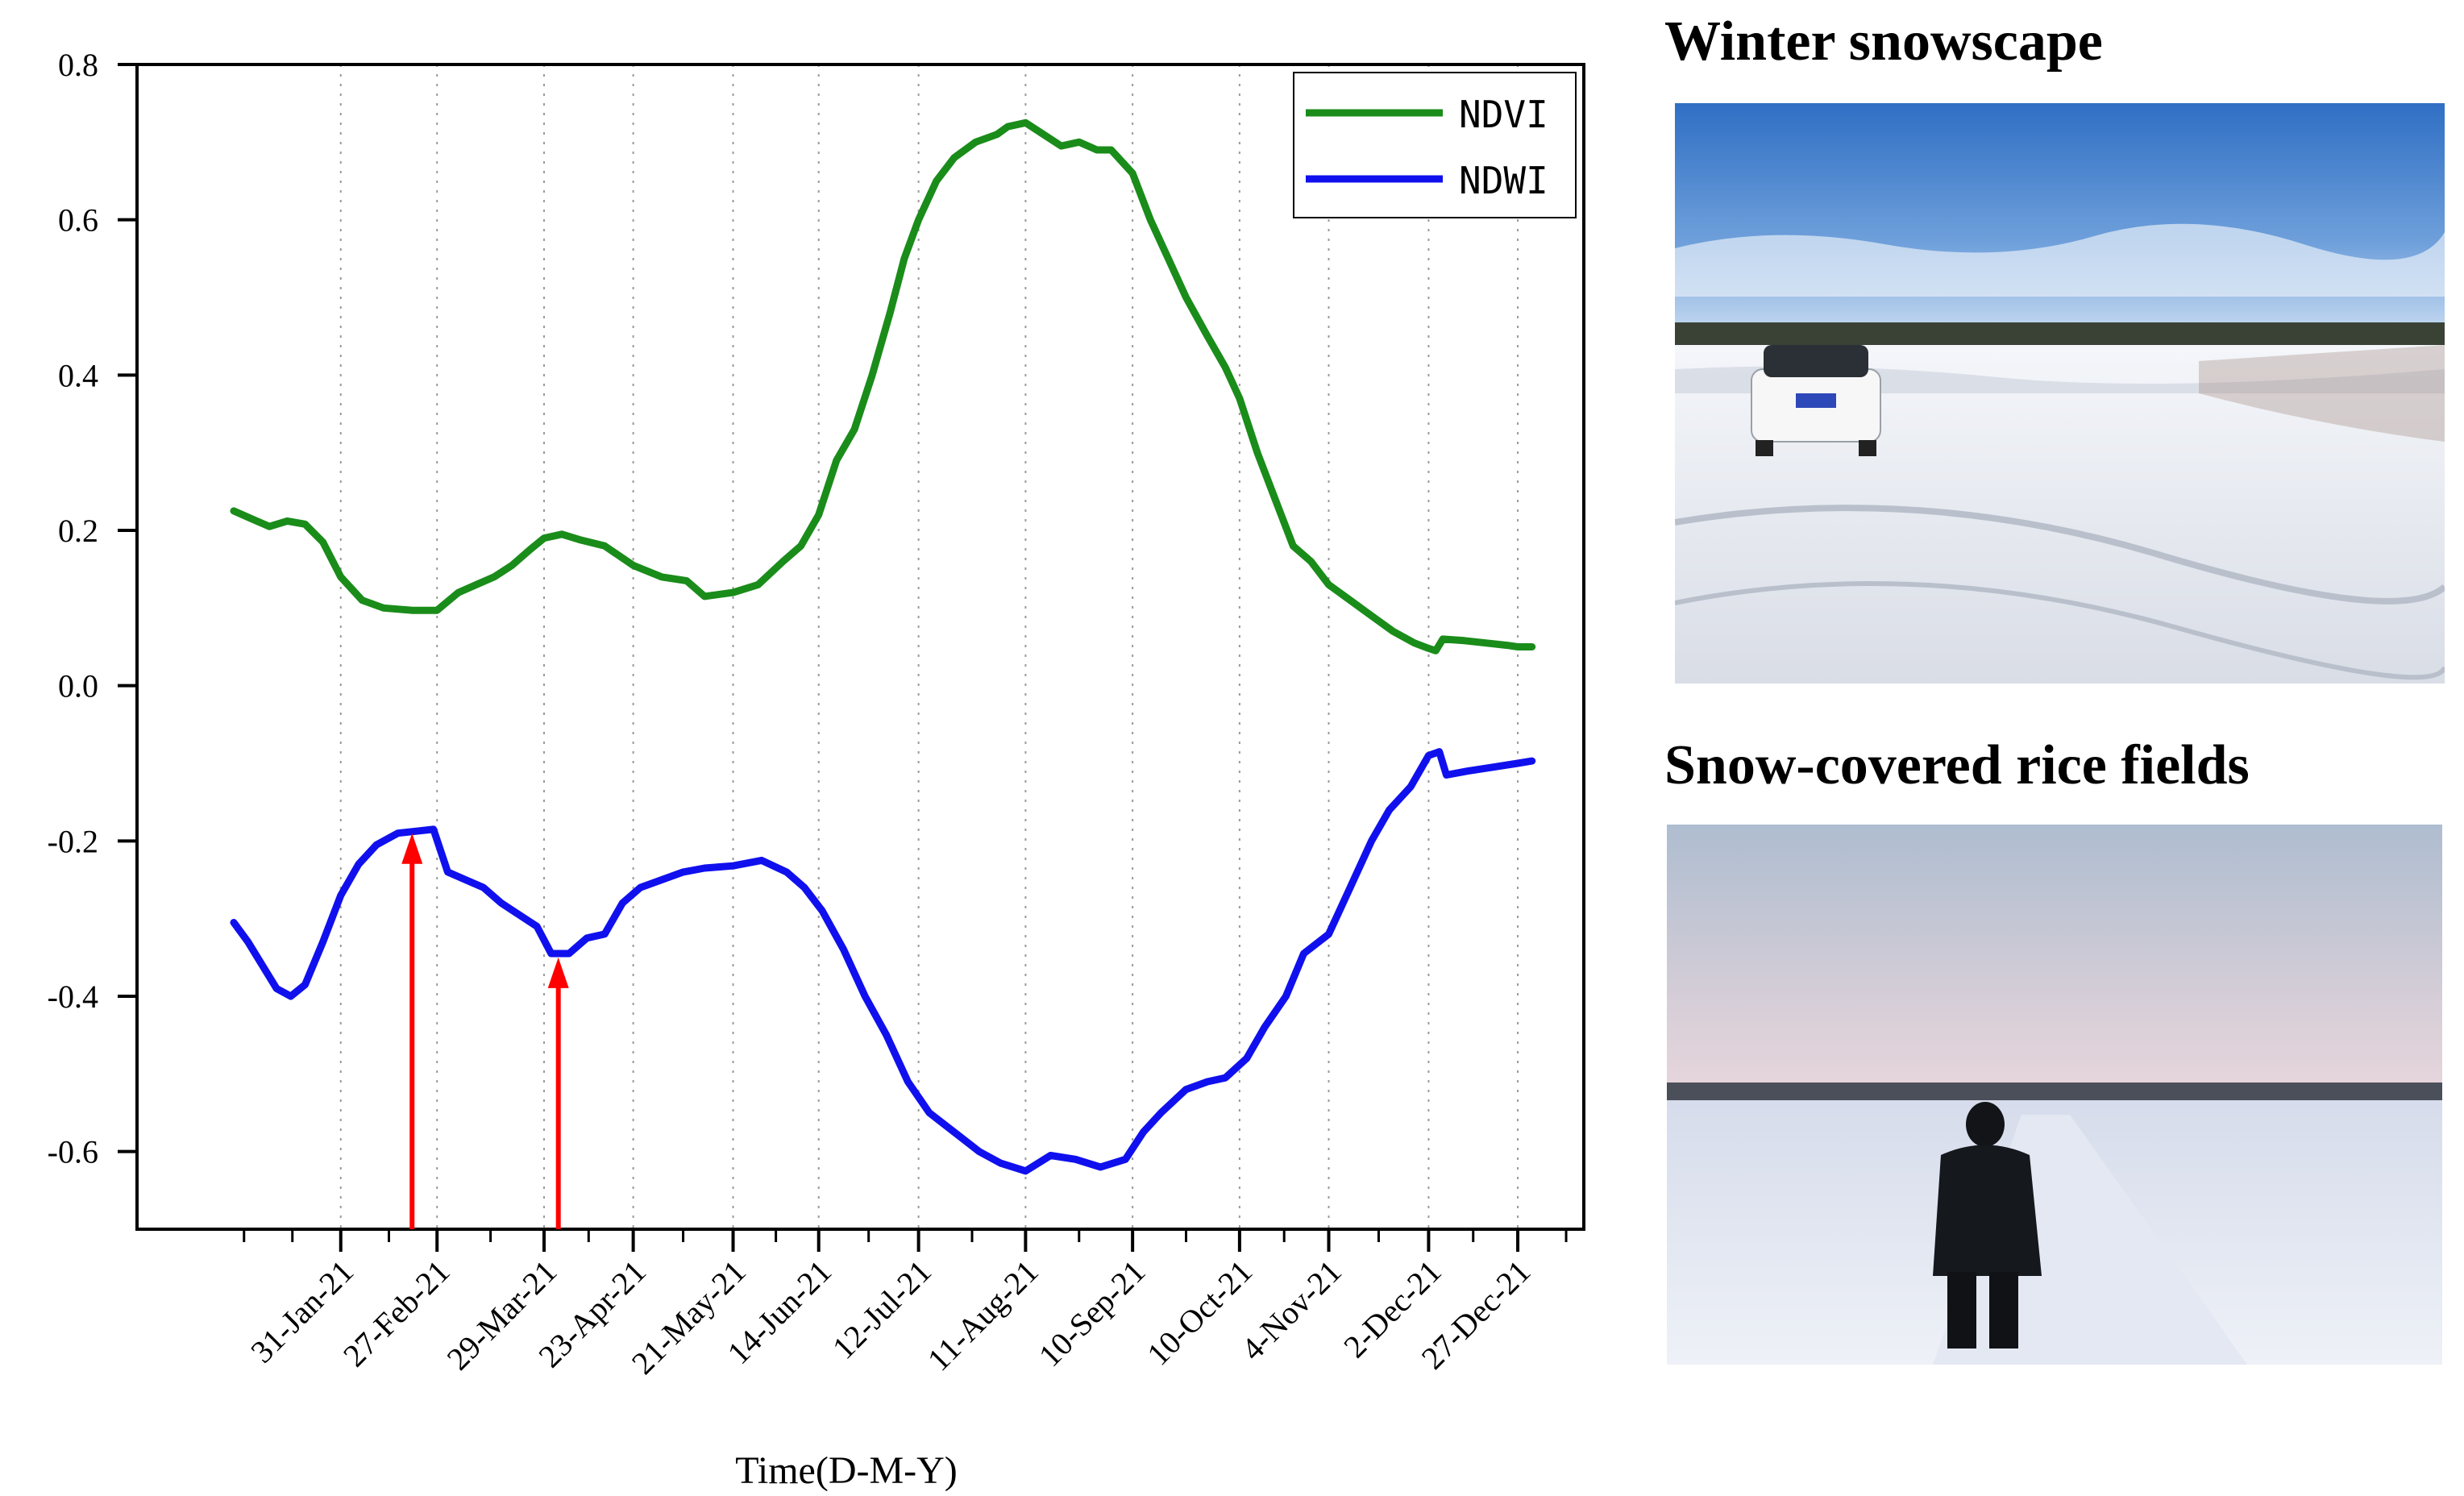 This screenshot has width=2464, height=1496. I want to click on legend-label-ndwi: NDWI, so click(1503, 180).